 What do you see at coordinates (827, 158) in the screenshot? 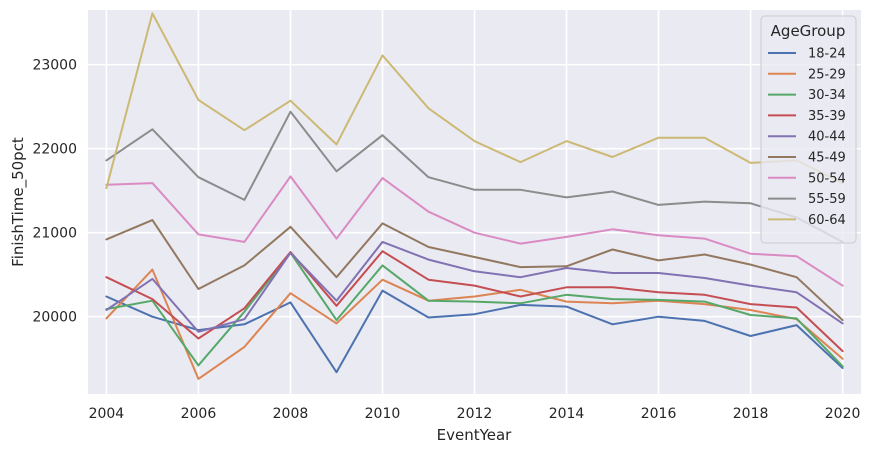
I see `legend-label-45-49: 45-49` at bounding box center [827, 158].